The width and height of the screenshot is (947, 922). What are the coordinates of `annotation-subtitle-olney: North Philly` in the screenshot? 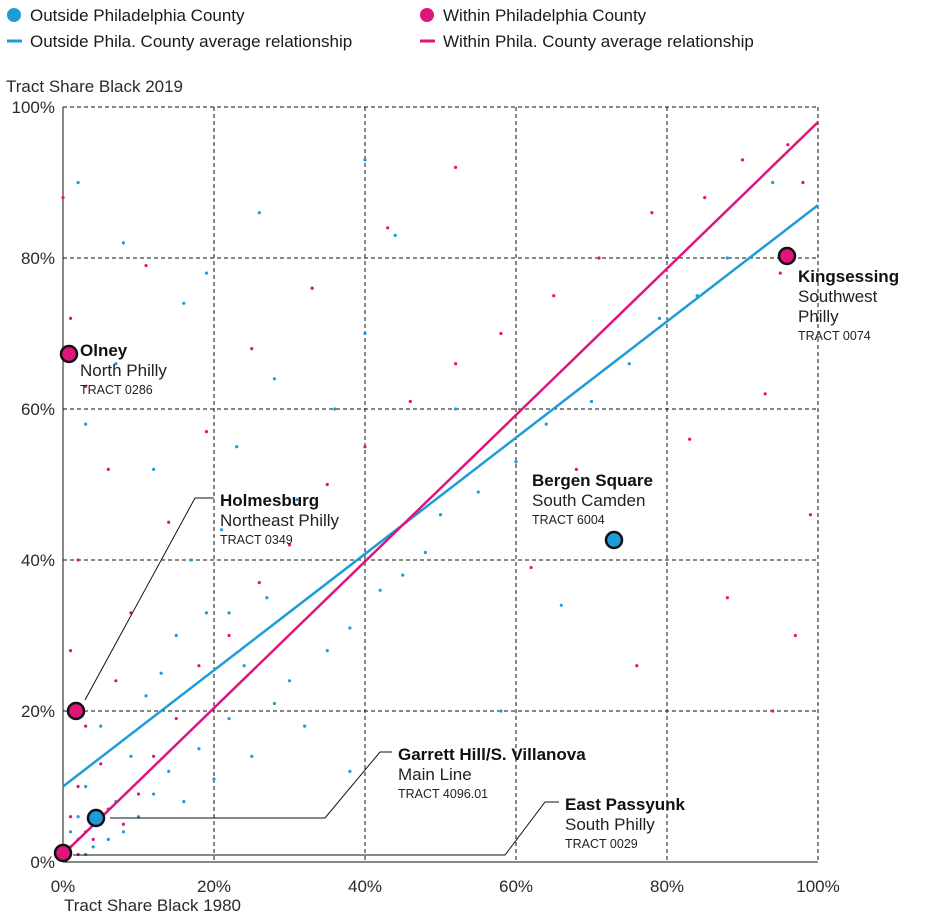 It's located at (123, 370).